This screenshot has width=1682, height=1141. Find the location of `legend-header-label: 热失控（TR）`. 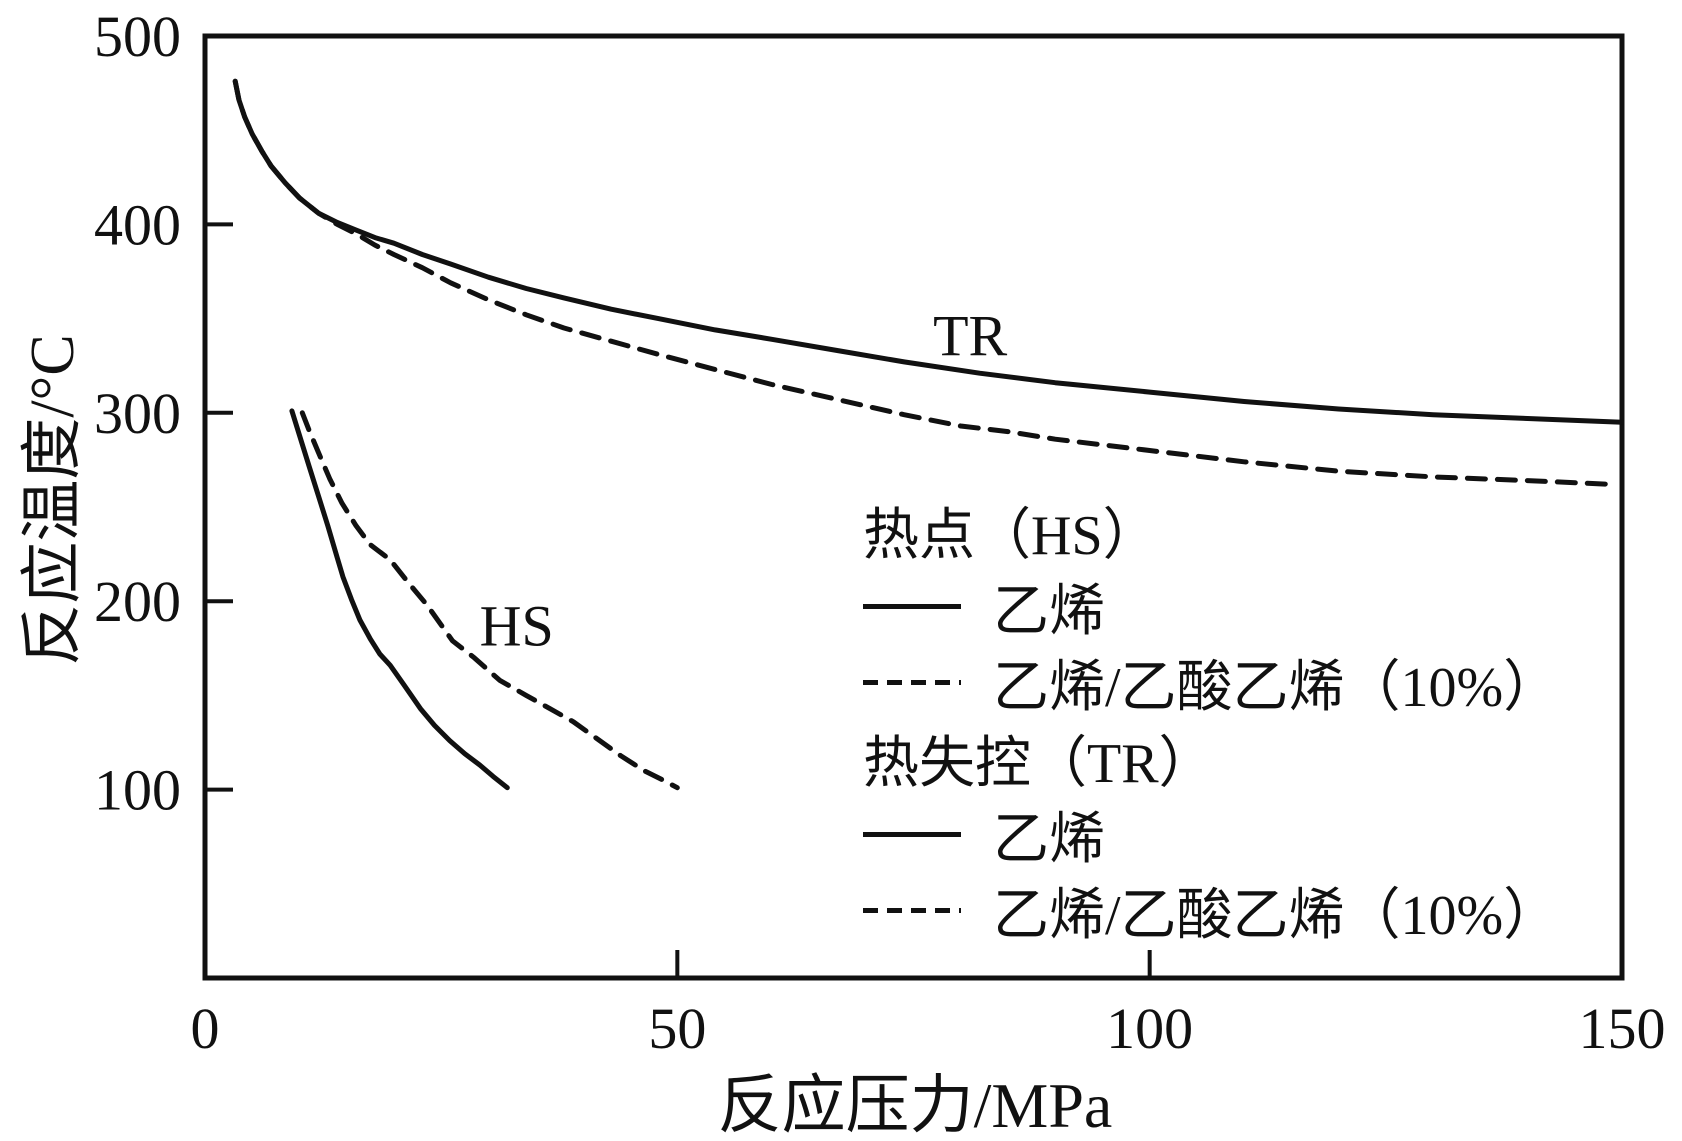

legend-header-label: 热失控（TR） is located at coordinates (1039, 763).